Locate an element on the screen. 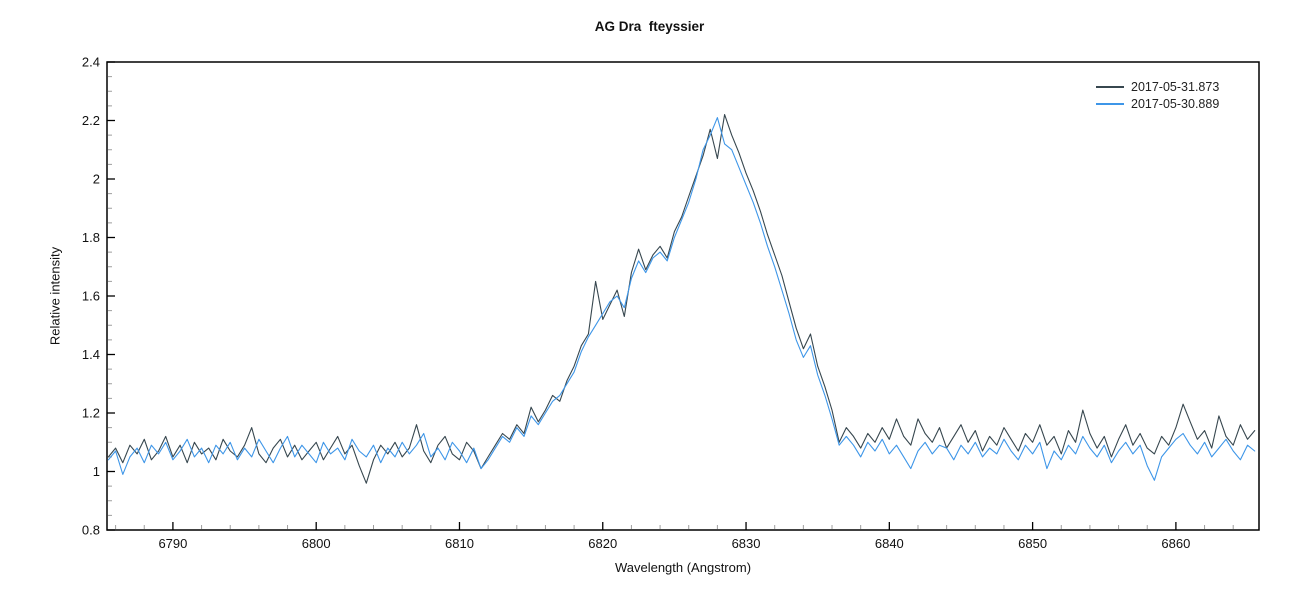 The image size is (1299, 600). y-tick-label: 2.4 is located at coordinates (91, 62).